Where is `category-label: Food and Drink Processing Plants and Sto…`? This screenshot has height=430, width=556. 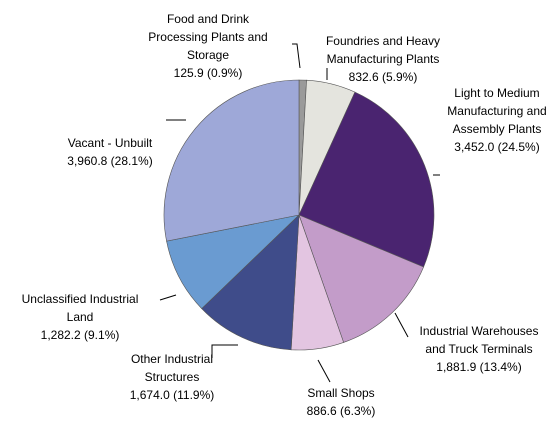 category-label: Food and Drink Processing Plants and Sto… is located at coordinates (208, 37).